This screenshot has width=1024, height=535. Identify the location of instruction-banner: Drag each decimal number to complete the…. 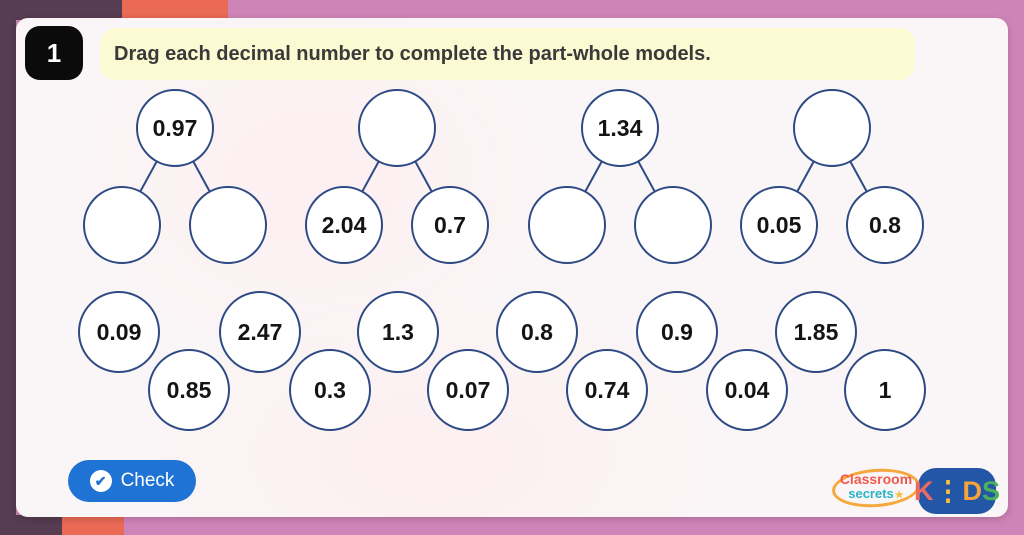
(507, 54).